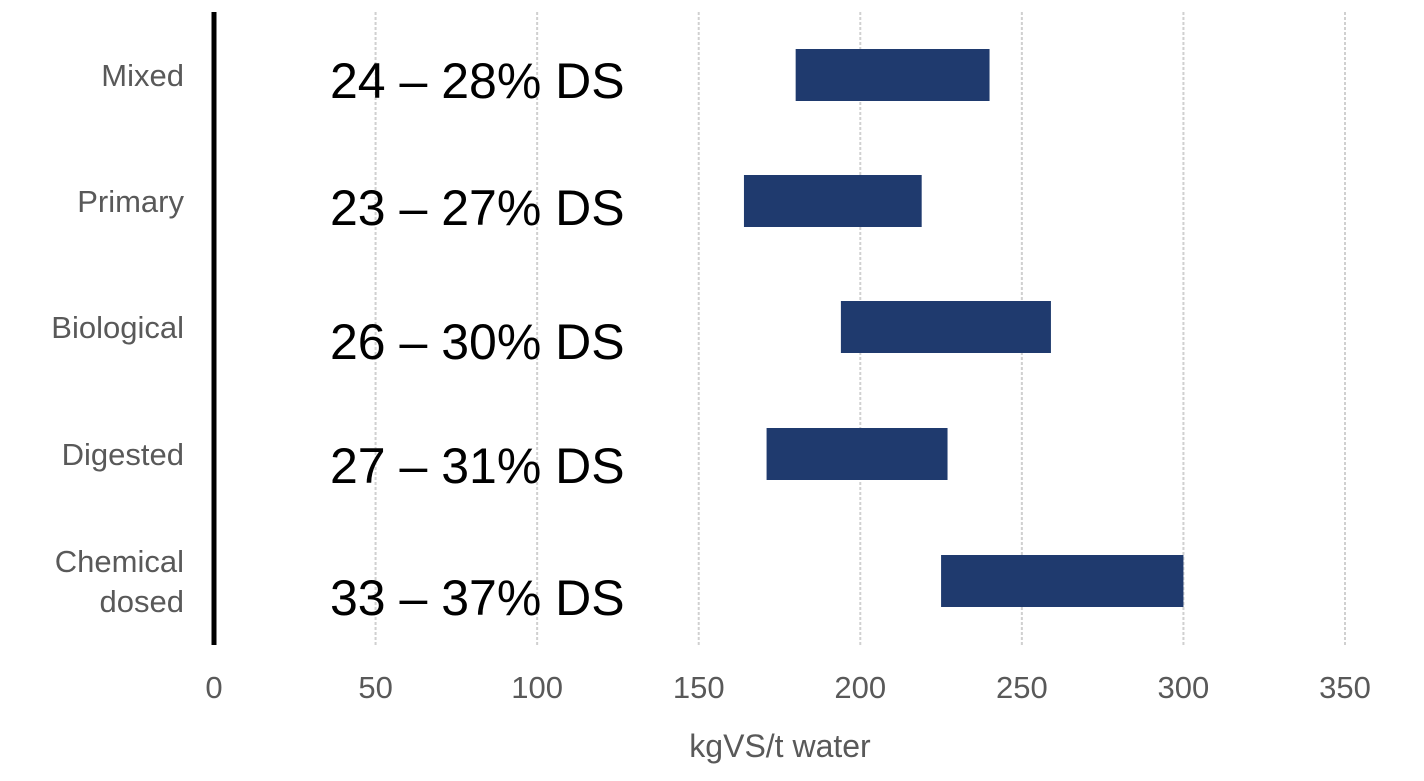  What do you see at coordinates (123, 454) in the screenshot?
I see `category-label: Digested` at bounding box center [123, 454].